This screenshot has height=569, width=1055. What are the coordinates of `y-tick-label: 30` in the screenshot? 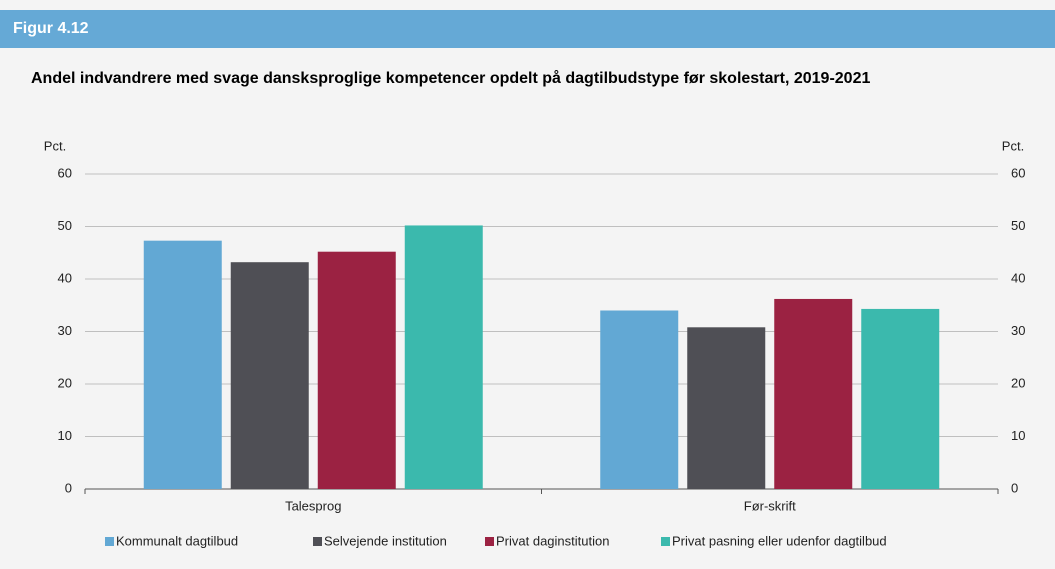 It's located at (65, 330).